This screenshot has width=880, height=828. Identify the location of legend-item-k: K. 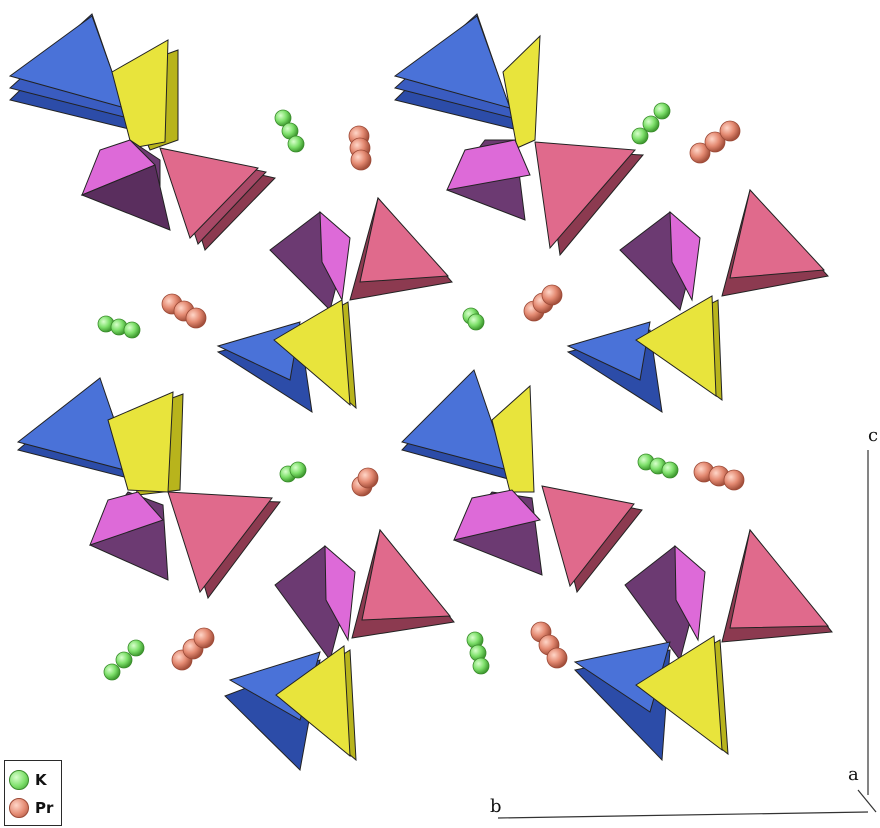
(28, 780).